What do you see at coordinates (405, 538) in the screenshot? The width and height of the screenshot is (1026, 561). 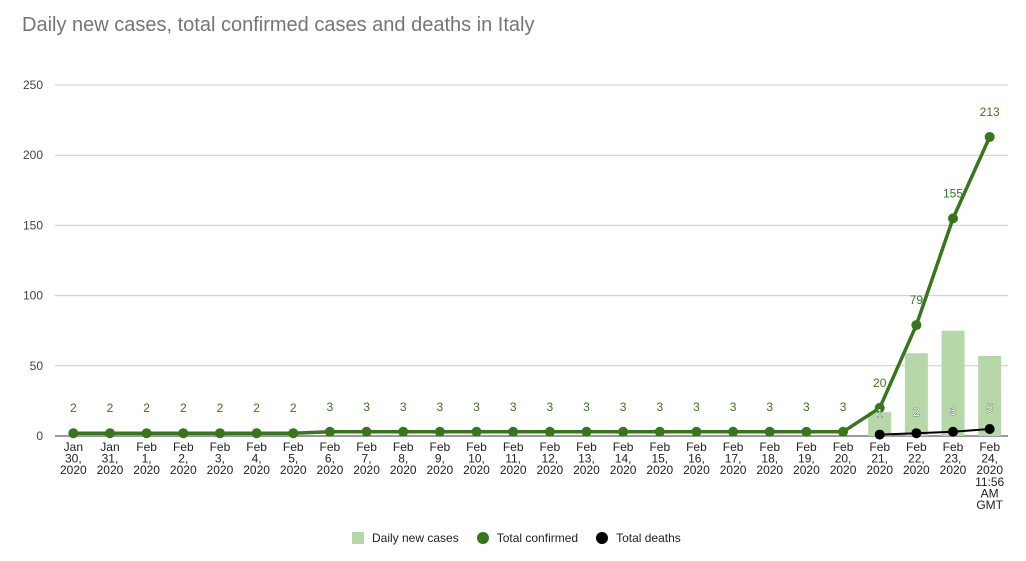 I see `legend-item-daily: Daily new cases` at bounding box center [405, 538].